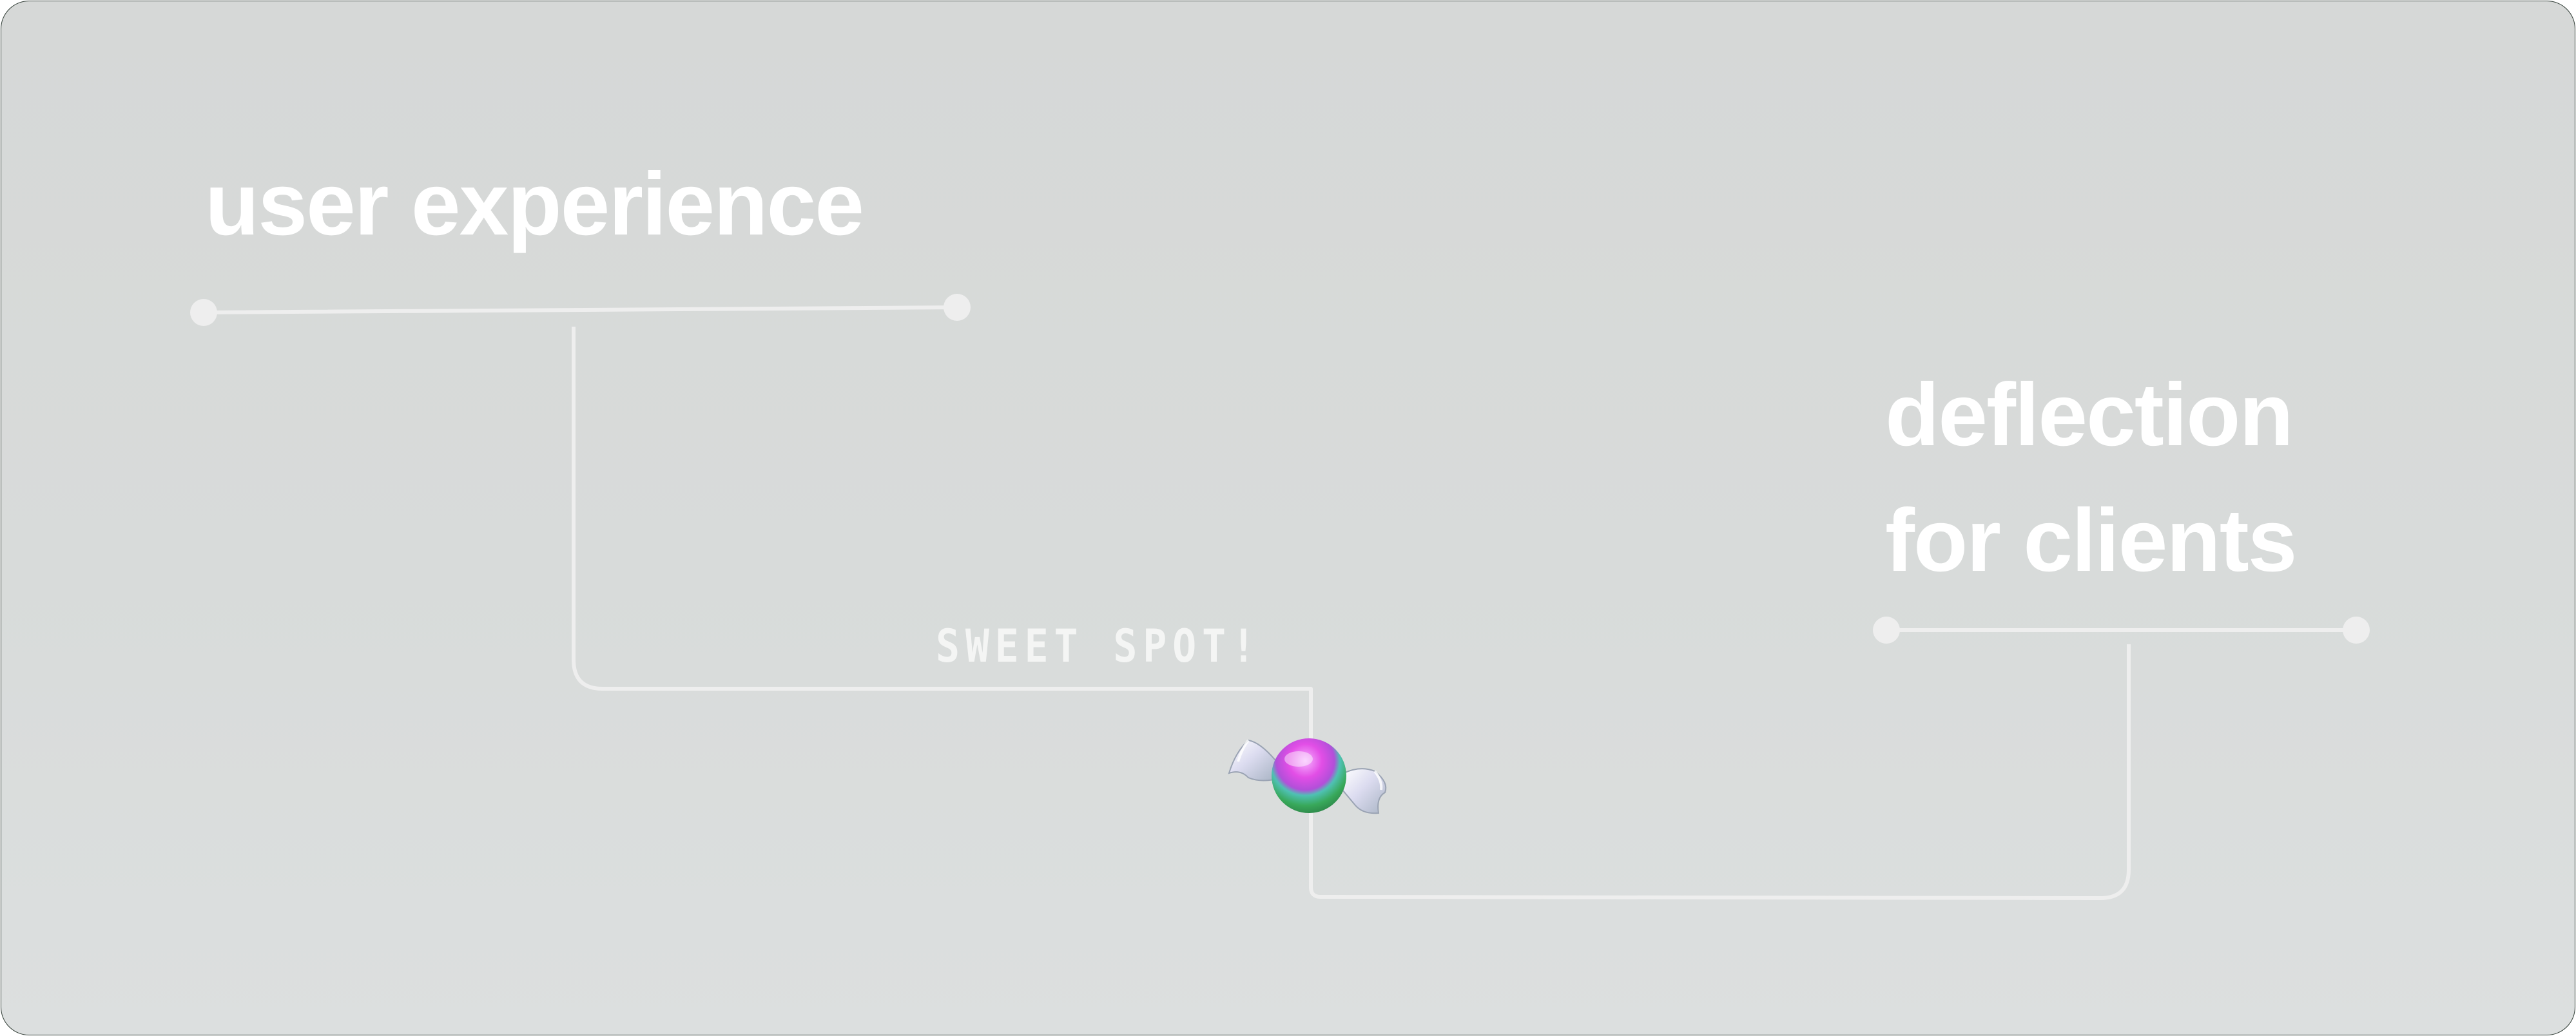 Image resolution: width=2576 pixels, height=1036 pixels. I want to click on user-experience-label: user experience, so click(534, 204).